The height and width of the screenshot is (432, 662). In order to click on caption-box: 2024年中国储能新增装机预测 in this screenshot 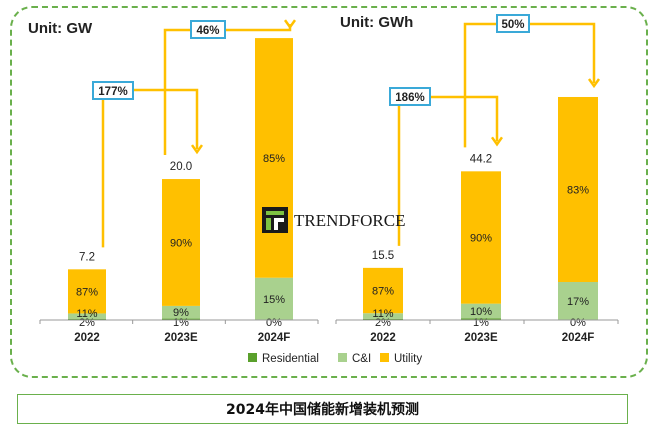, I will do `click(322, 409)`.